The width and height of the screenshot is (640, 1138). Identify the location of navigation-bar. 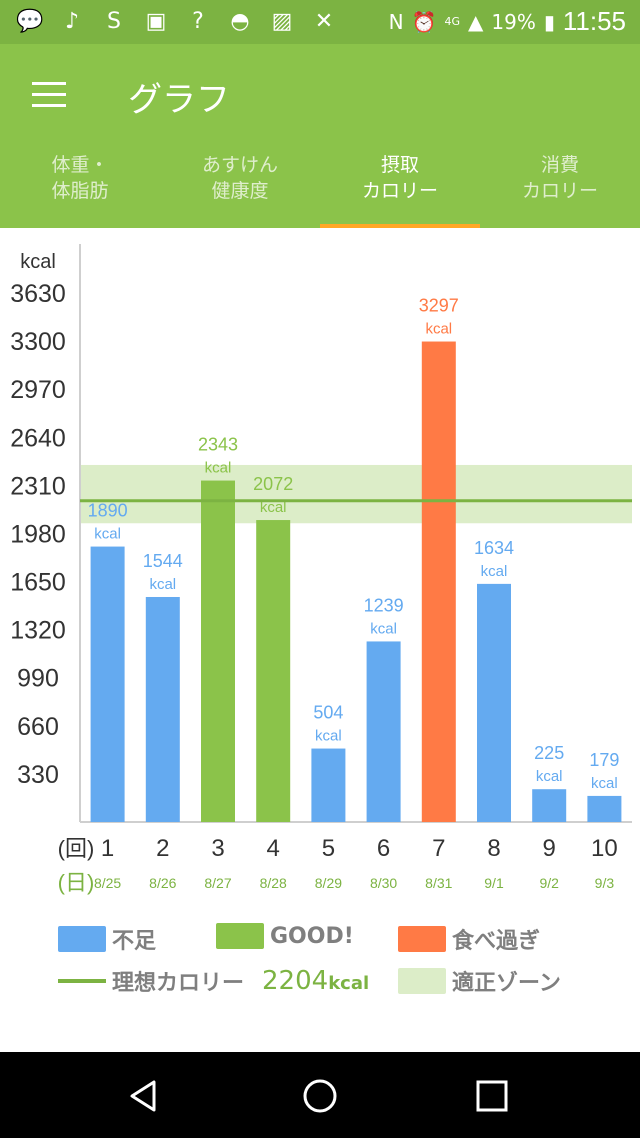
(320, 1095).